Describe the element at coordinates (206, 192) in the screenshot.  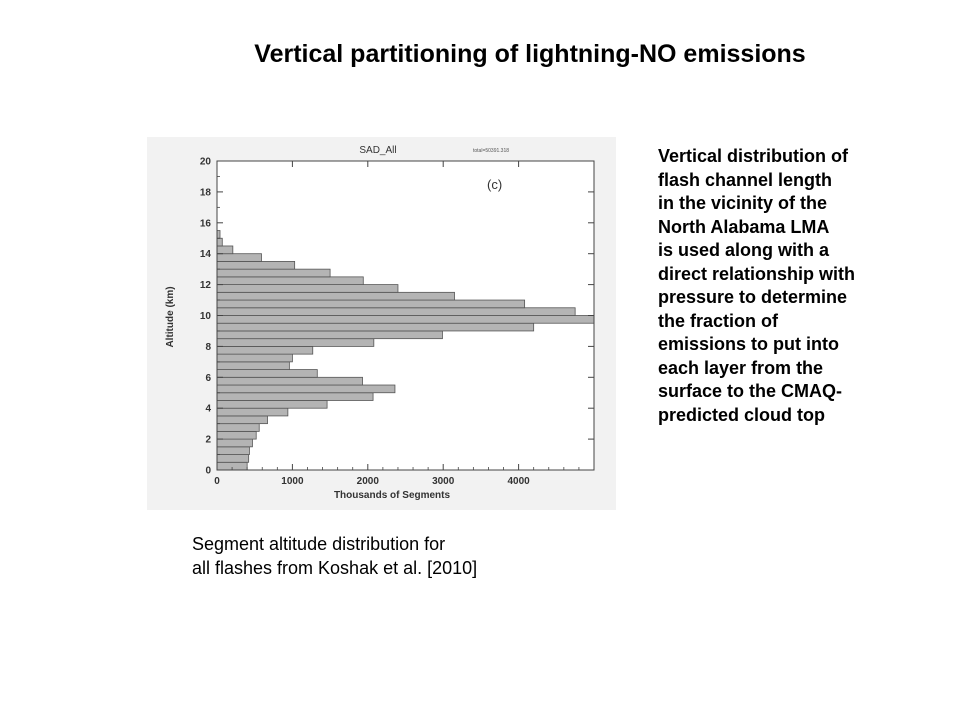
I see `y-tick-label: 18` at that location.